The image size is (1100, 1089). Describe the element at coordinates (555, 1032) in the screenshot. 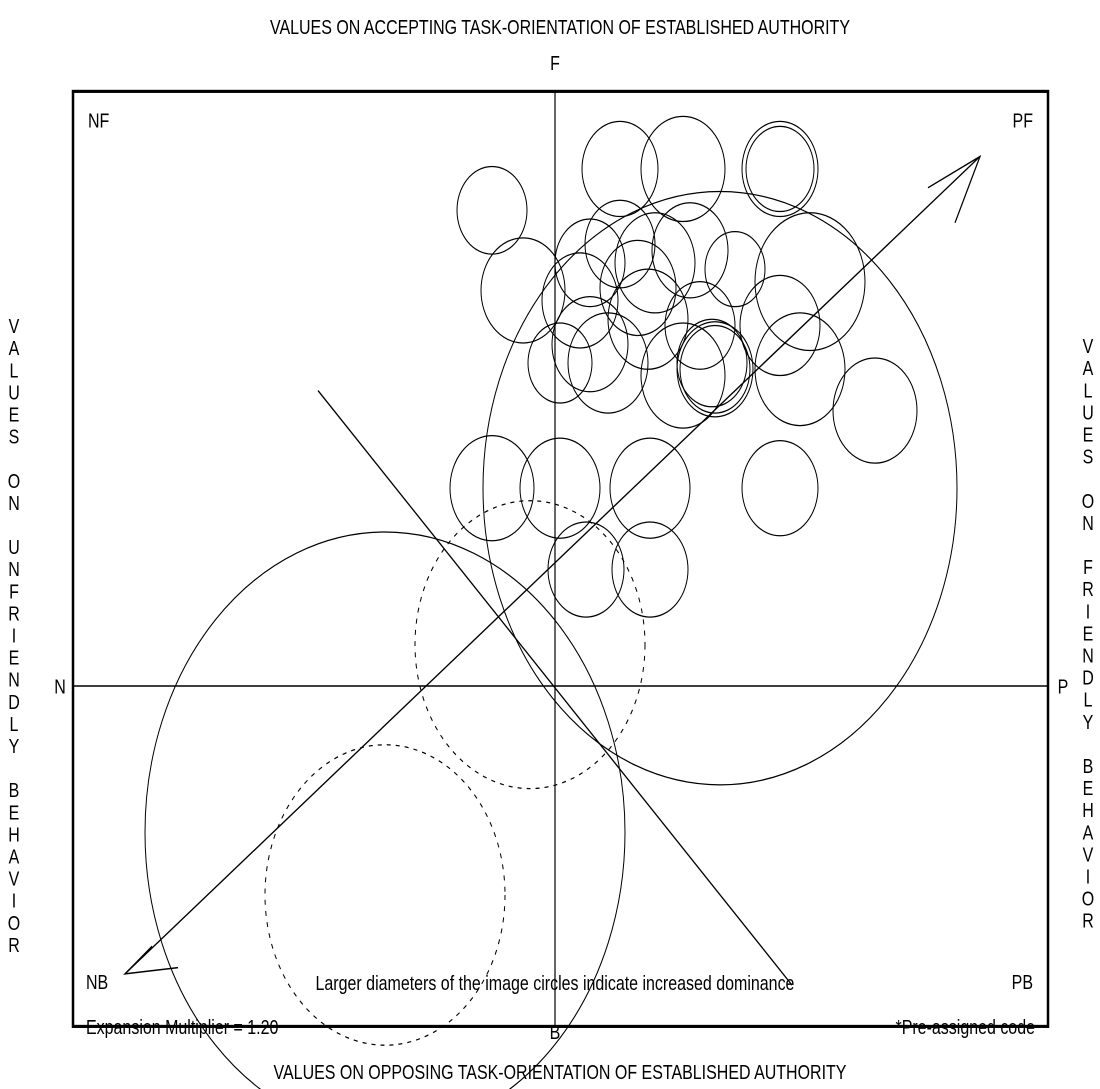

I see `axis-label-b: B` at that location.